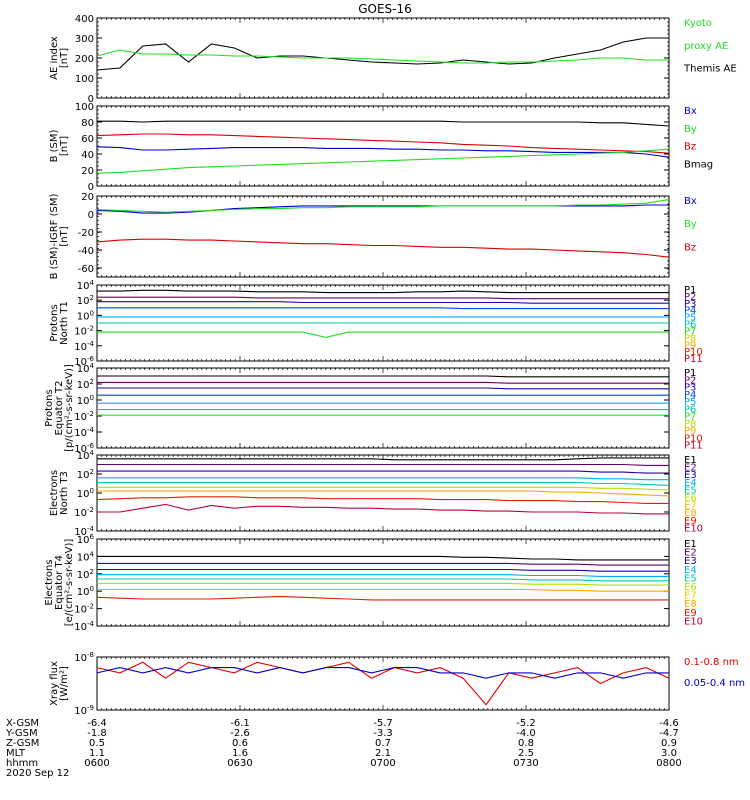 Image resolution: width=750 pixels, height=800 pixels. What do you see at coordinates (690, 513) in the screenshot?
I see `legend-entry: E8` at bounding box center [690, 513].